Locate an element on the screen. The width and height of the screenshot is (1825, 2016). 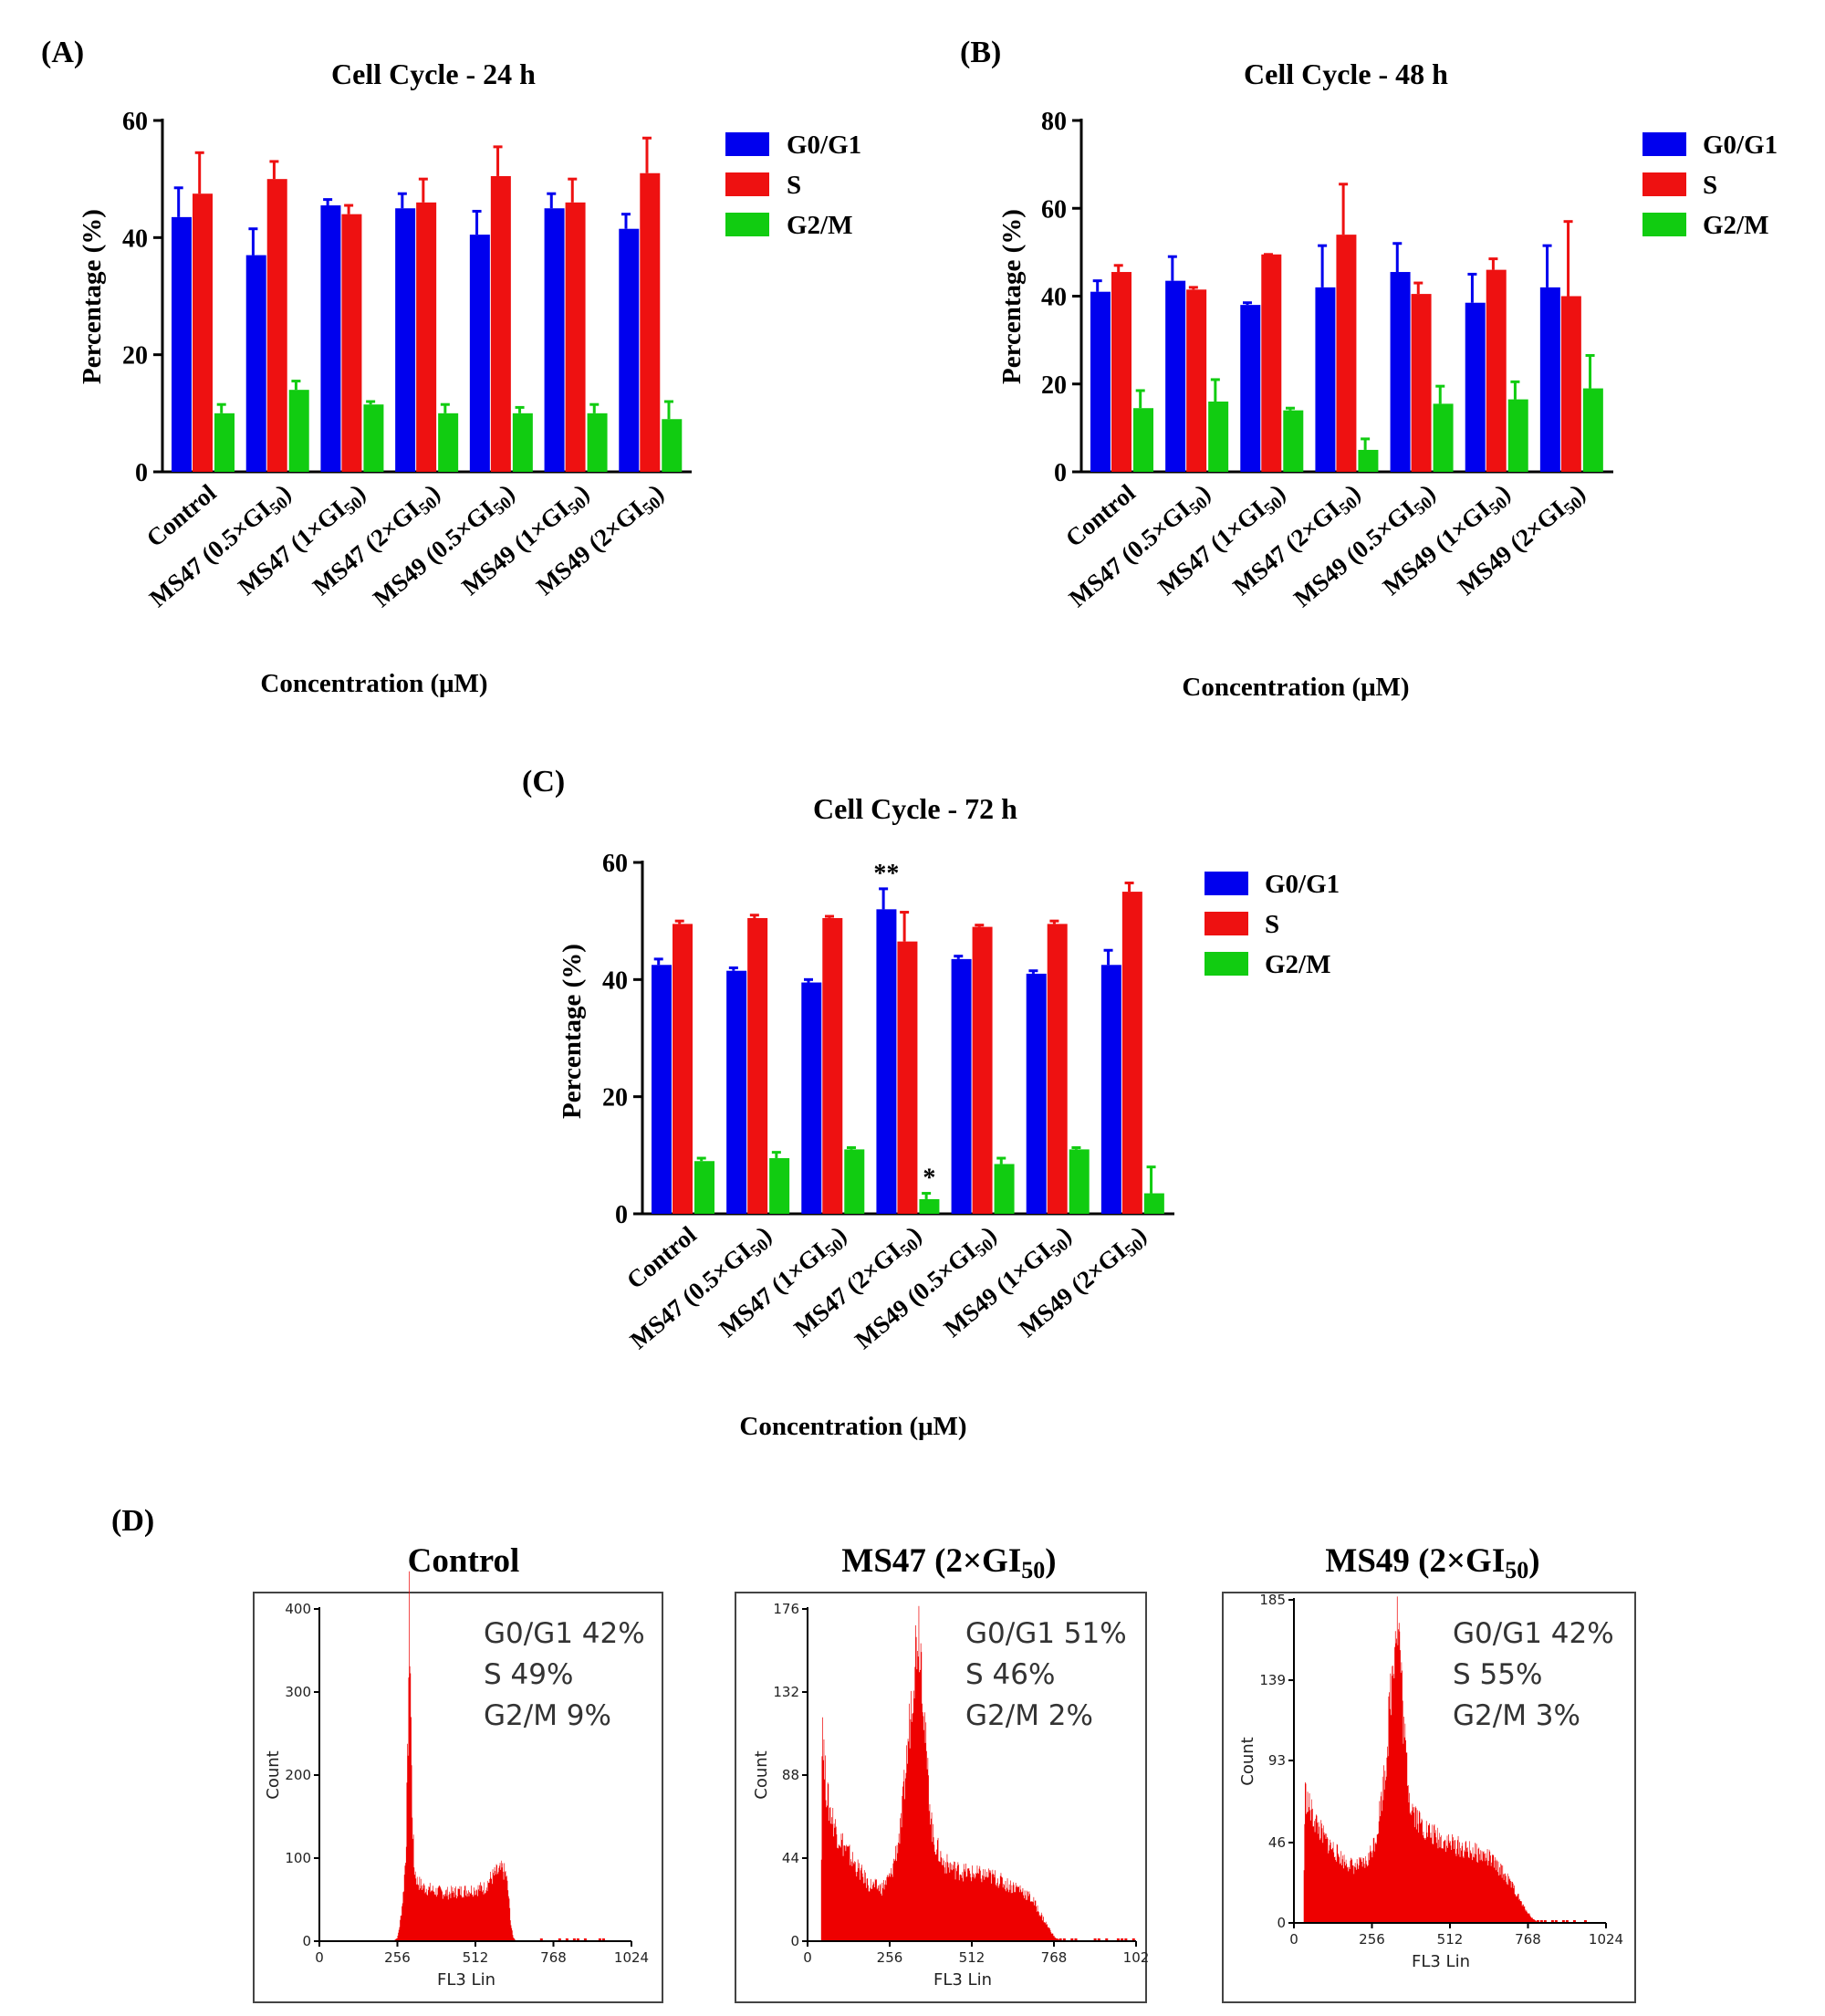
panel-b-xlabel: Concentration (μM) is located at coordinates (1295, 688).